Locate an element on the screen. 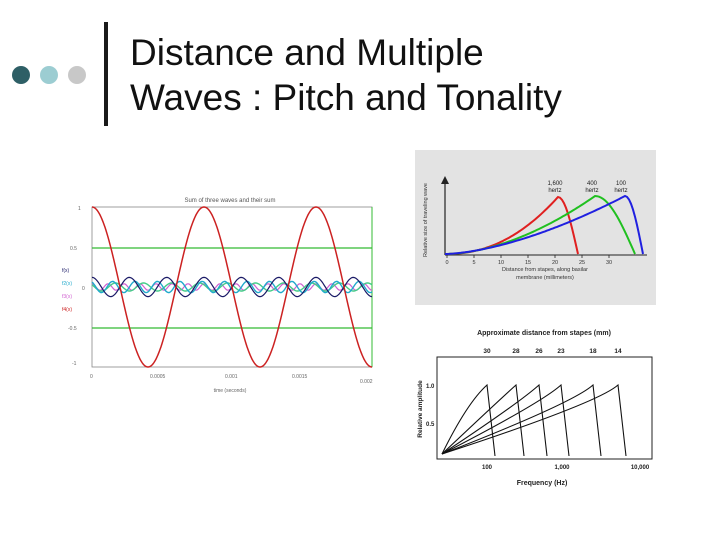  slide-title-line-2: Waves : Pitch and Tonality is located at coordinates (346, 97).